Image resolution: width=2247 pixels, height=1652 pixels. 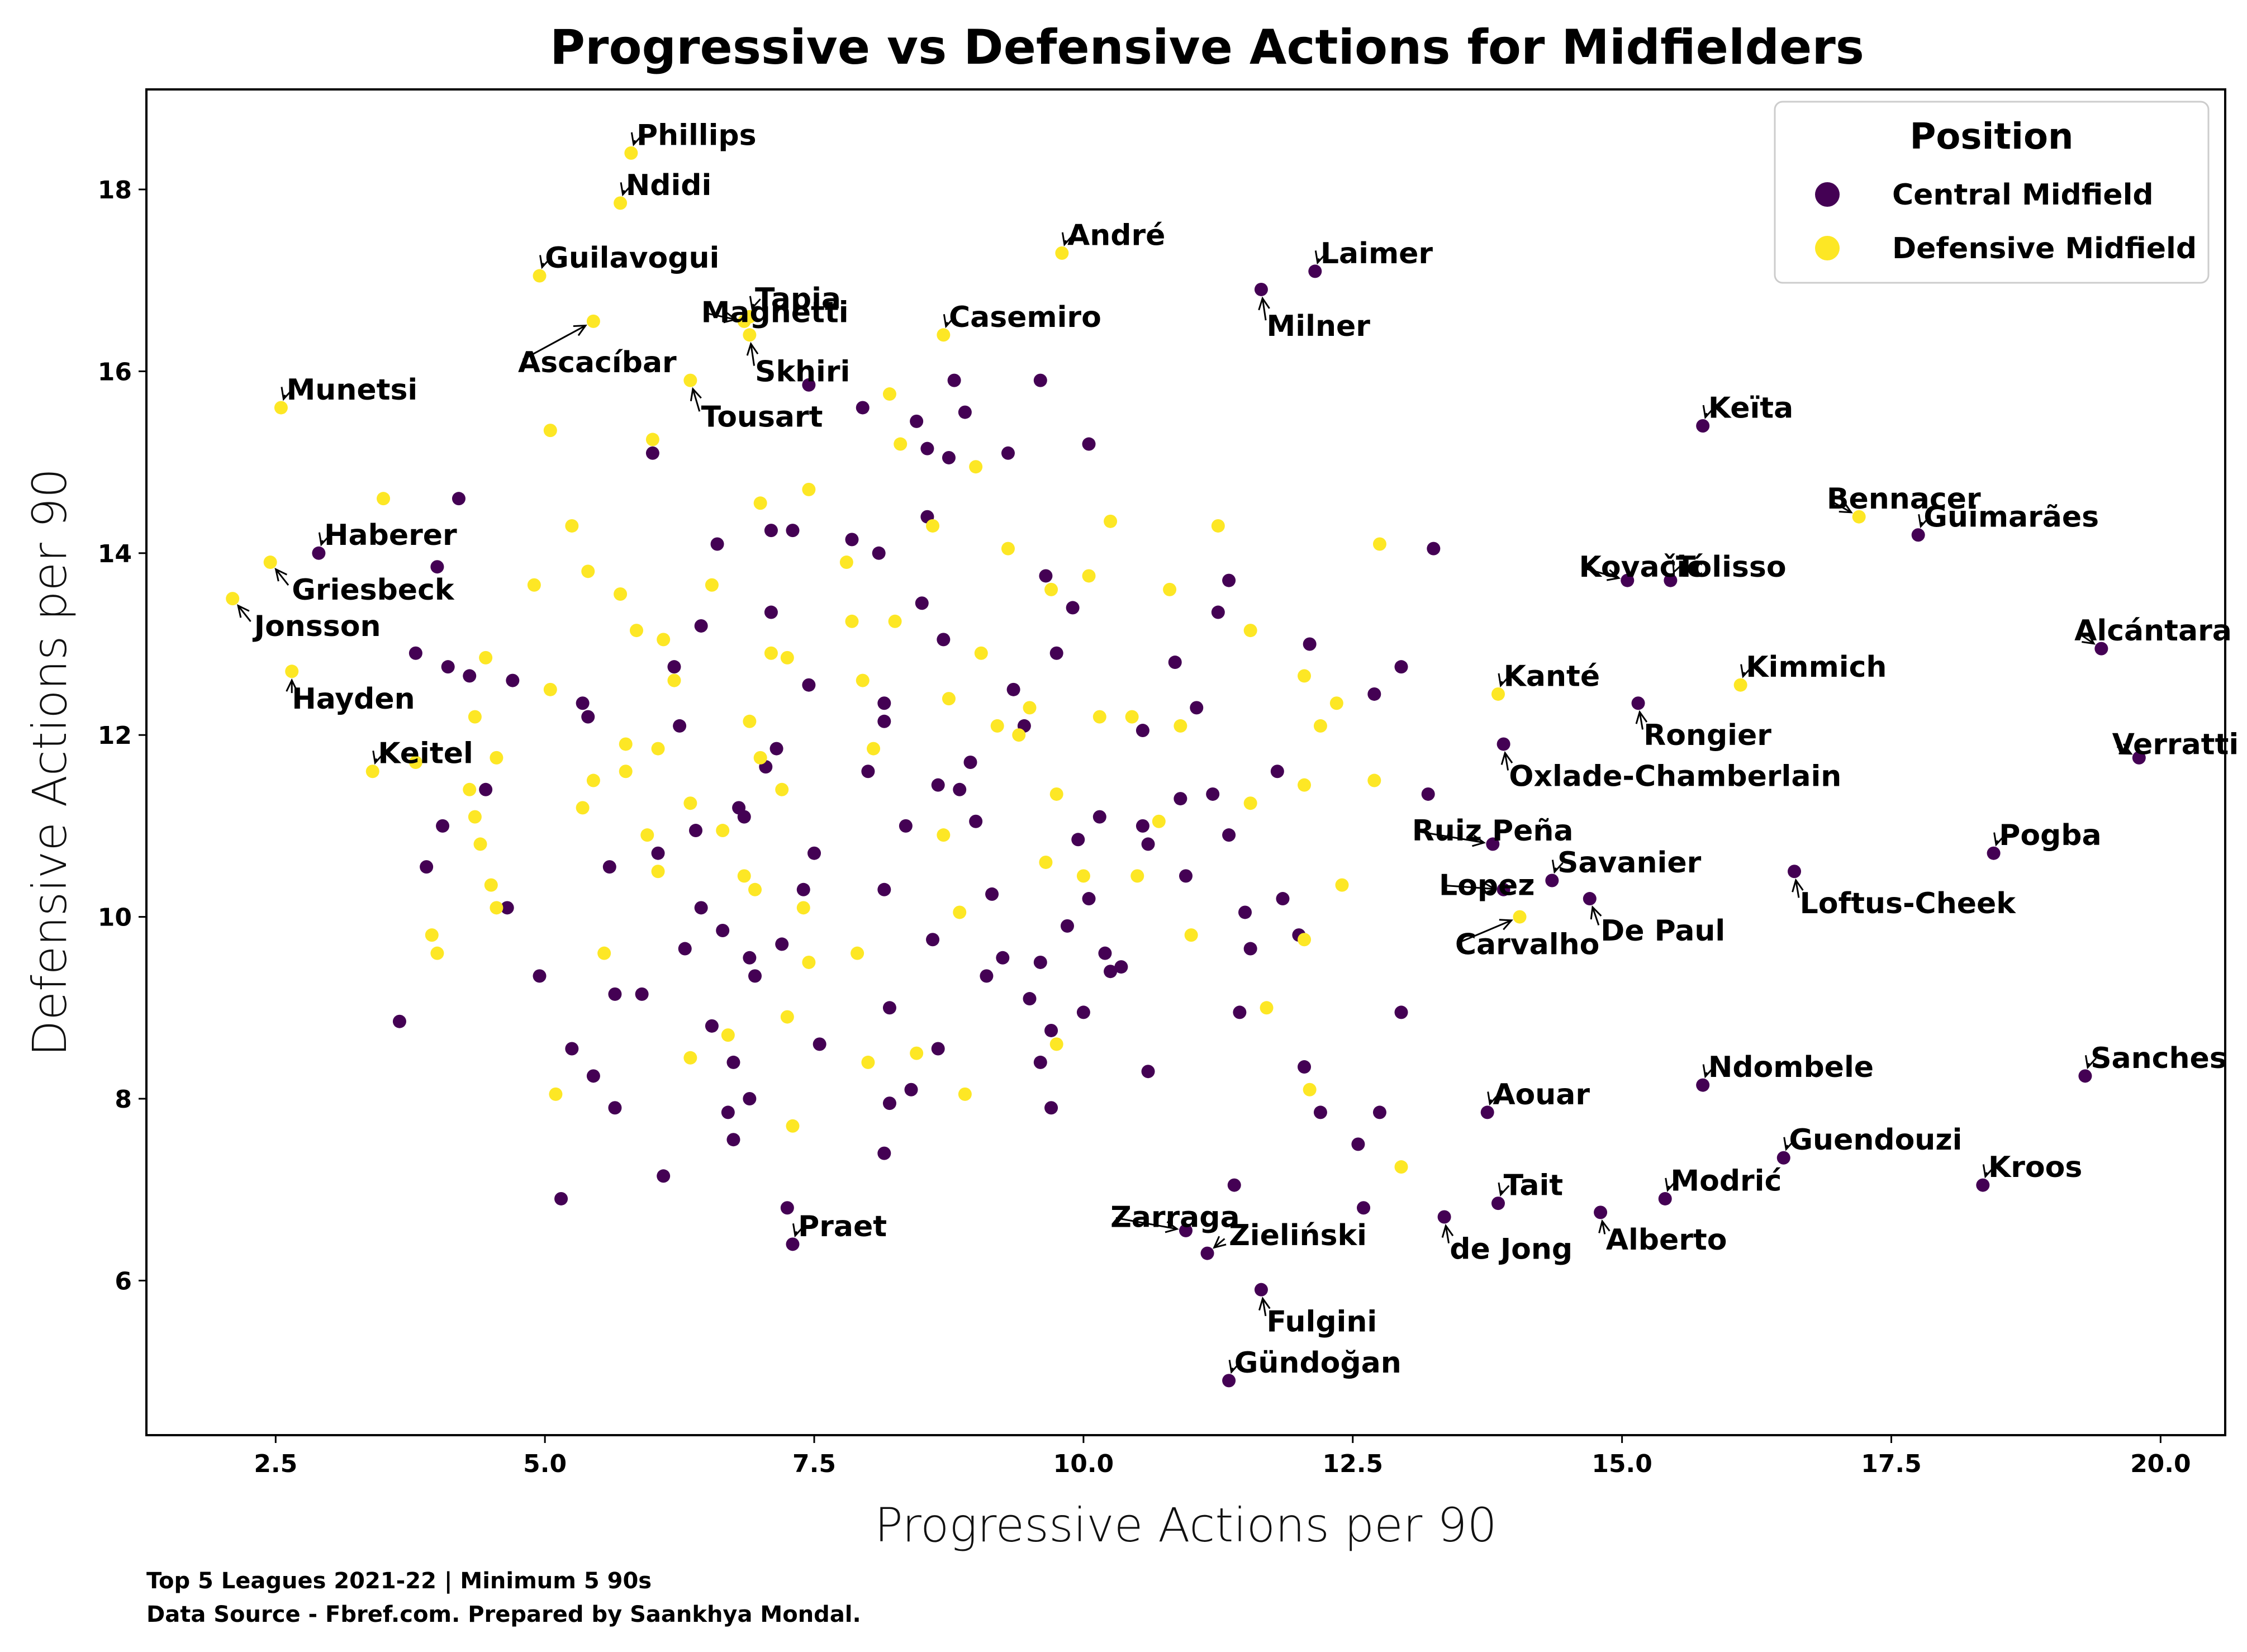 What do you see at coordinates (798, 299) in the screenshot?
I see `point-label: Tapia` at bounding box center [798, 299].